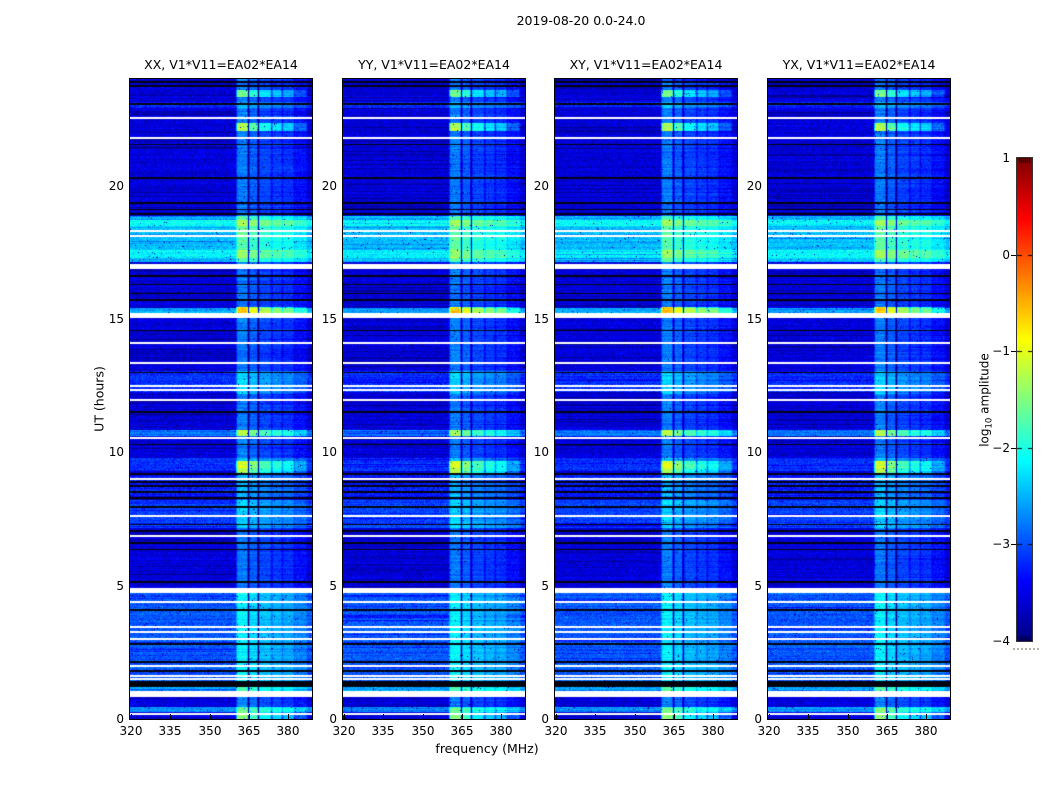 Image resolution: width=1050 pixels, height=800 pixels. What do you see at coordinates (1012, 399) in the screenshot?
I see `colorbar: 1 0 −1 −2 −3 −4` at bounding box center [1012, 399].